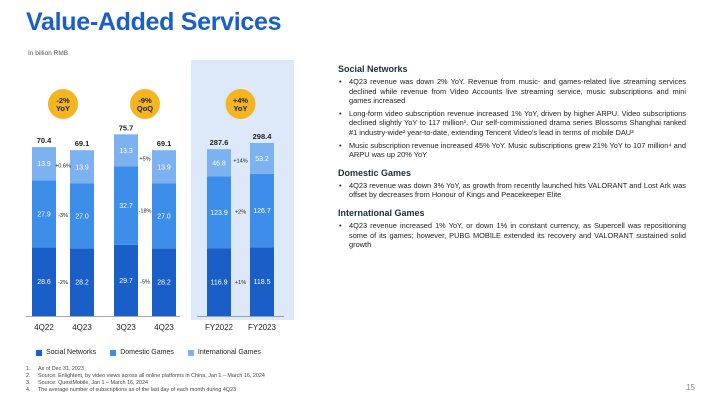 The width and height of the screenshot is (709, 402). I want to click on segment-value-label: 116.9, so click(219, 283).